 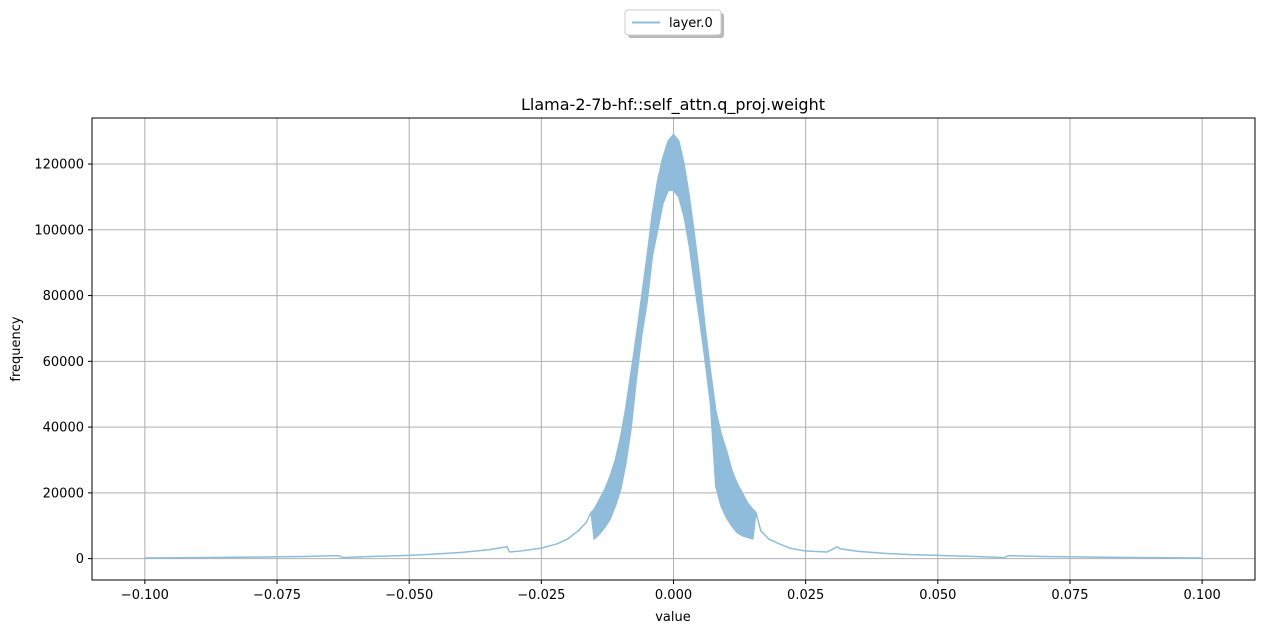 I want to click on y-tick-label: 60000, so click(x=63, y=362).